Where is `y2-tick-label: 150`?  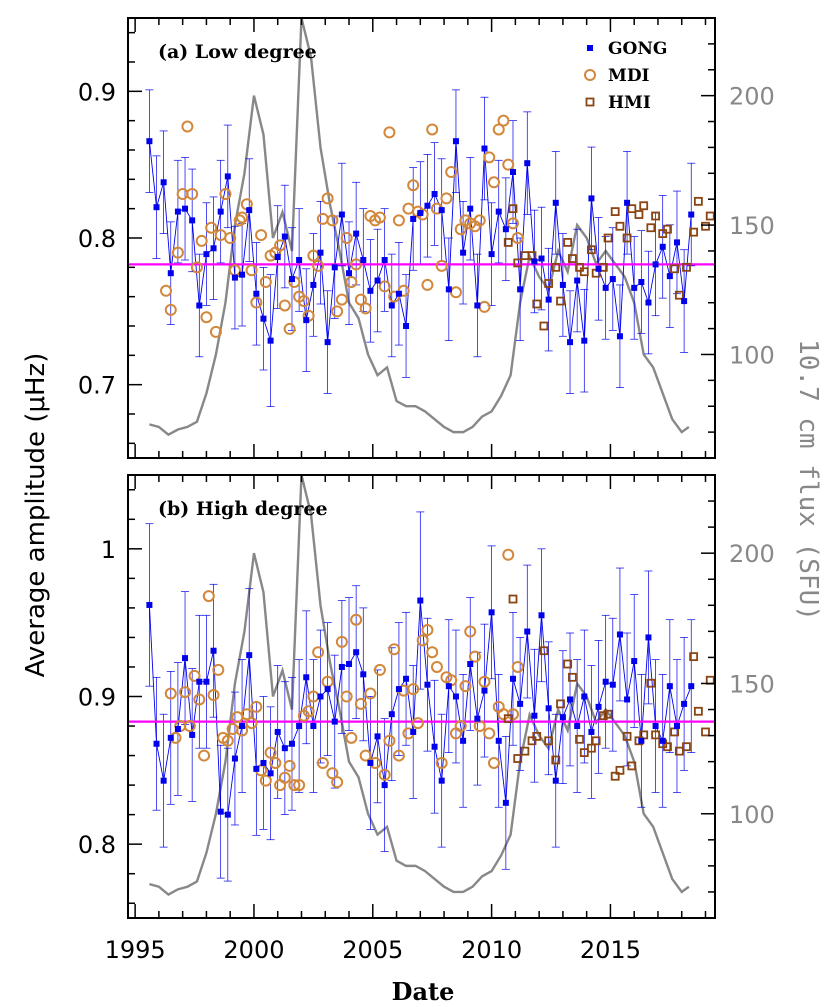
y2-tick-label: 150 is located at coordinates (752, 226).